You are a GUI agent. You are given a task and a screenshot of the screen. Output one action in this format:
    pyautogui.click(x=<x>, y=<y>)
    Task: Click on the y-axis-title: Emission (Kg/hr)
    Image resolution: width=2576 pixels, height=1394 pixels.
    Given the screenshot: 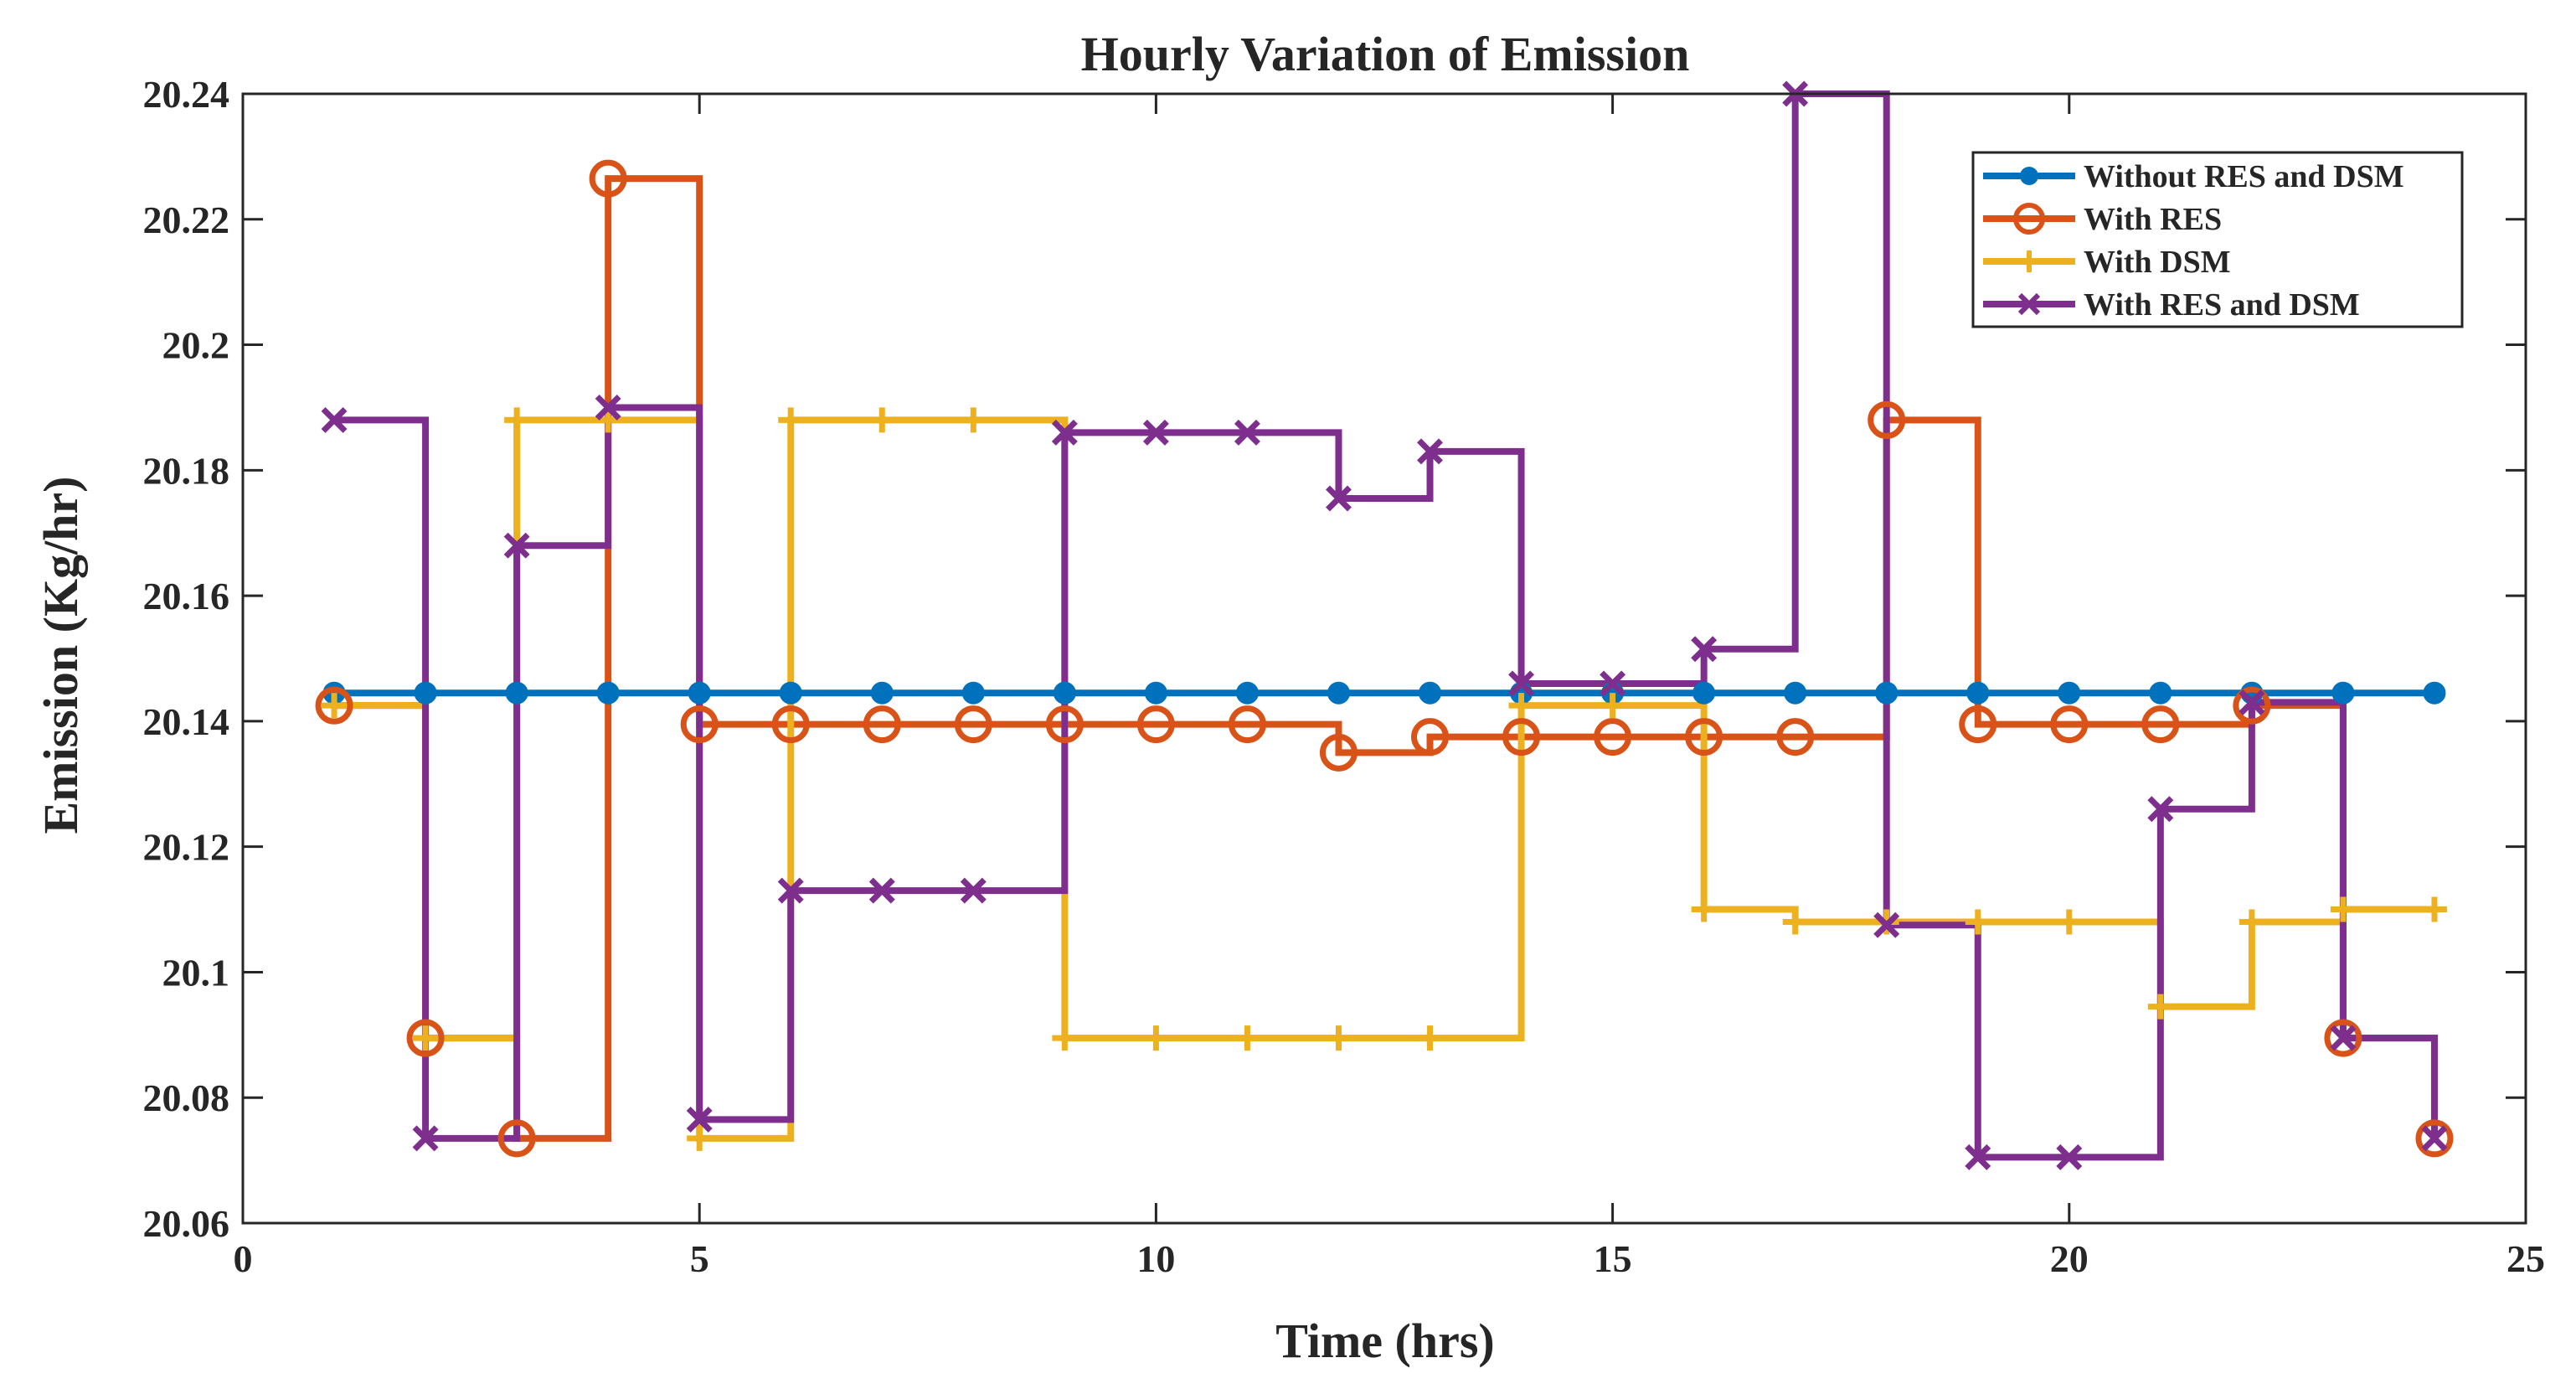 What is the action you would take?
    pyautogui.click(x=60, y=655)
    